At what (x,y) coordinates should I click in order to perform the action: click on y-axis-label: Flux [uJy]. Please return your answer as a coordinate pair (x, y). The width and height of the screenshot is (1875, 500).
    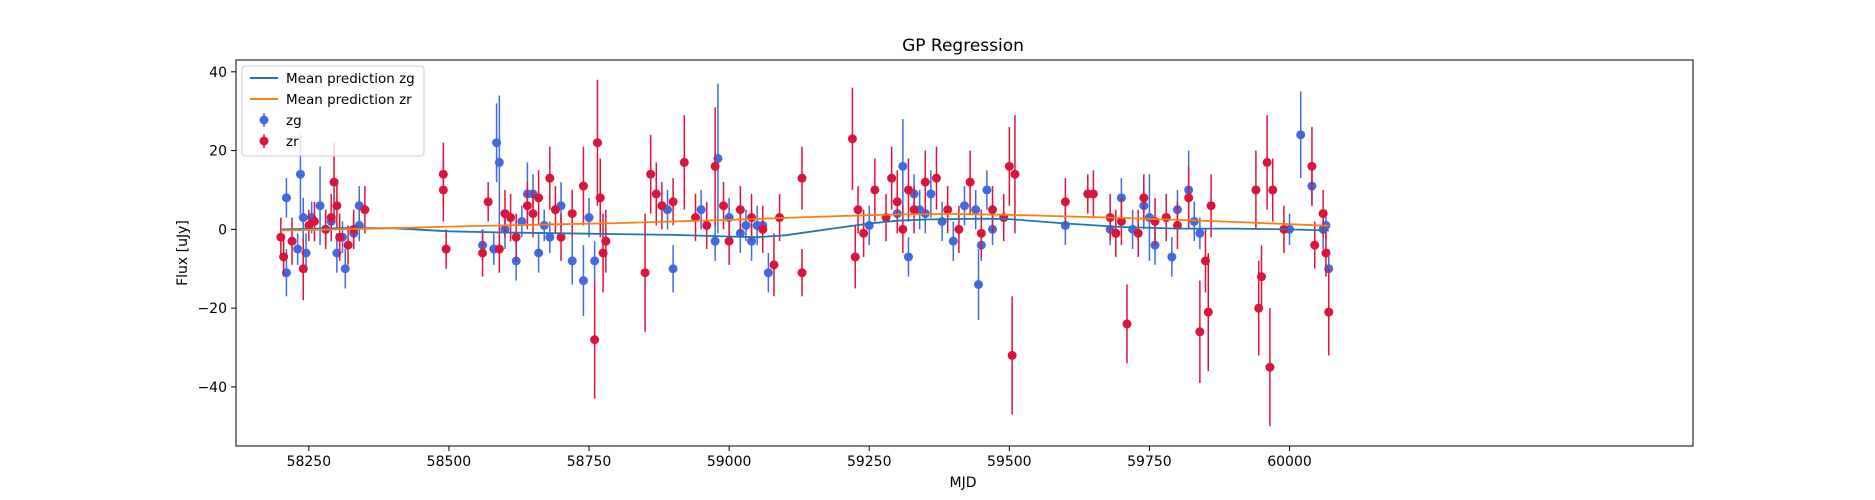
    Looking at the image, I should click on (183, 253).